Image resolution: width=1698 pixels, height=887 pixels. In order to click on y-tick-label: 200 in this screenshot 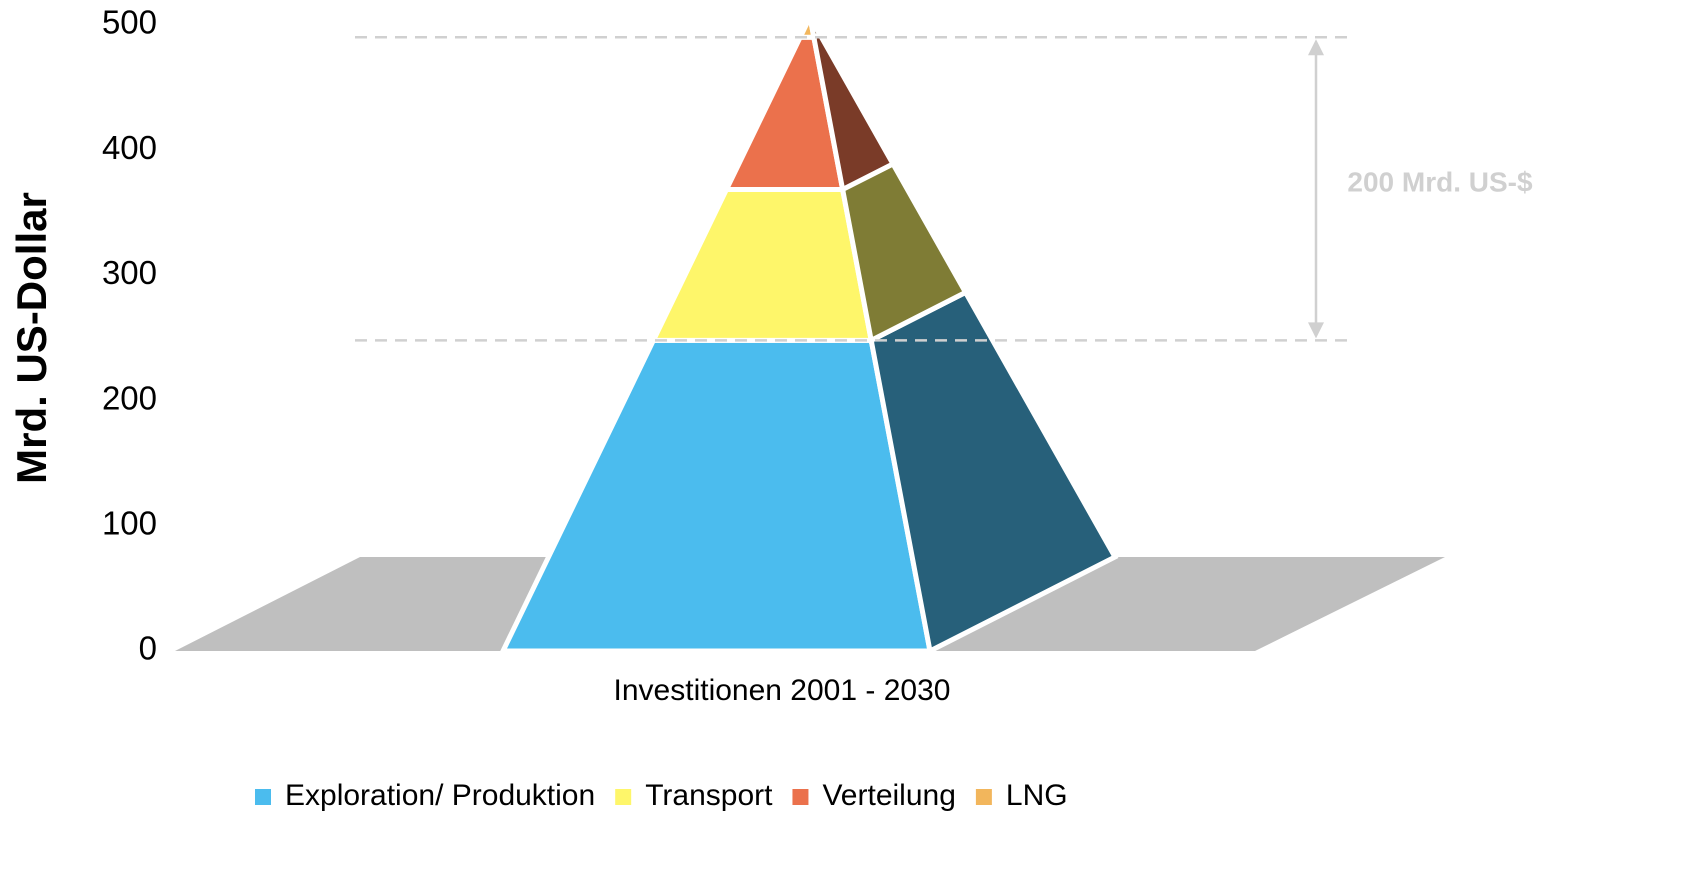, I will do `click(129, 397)`.